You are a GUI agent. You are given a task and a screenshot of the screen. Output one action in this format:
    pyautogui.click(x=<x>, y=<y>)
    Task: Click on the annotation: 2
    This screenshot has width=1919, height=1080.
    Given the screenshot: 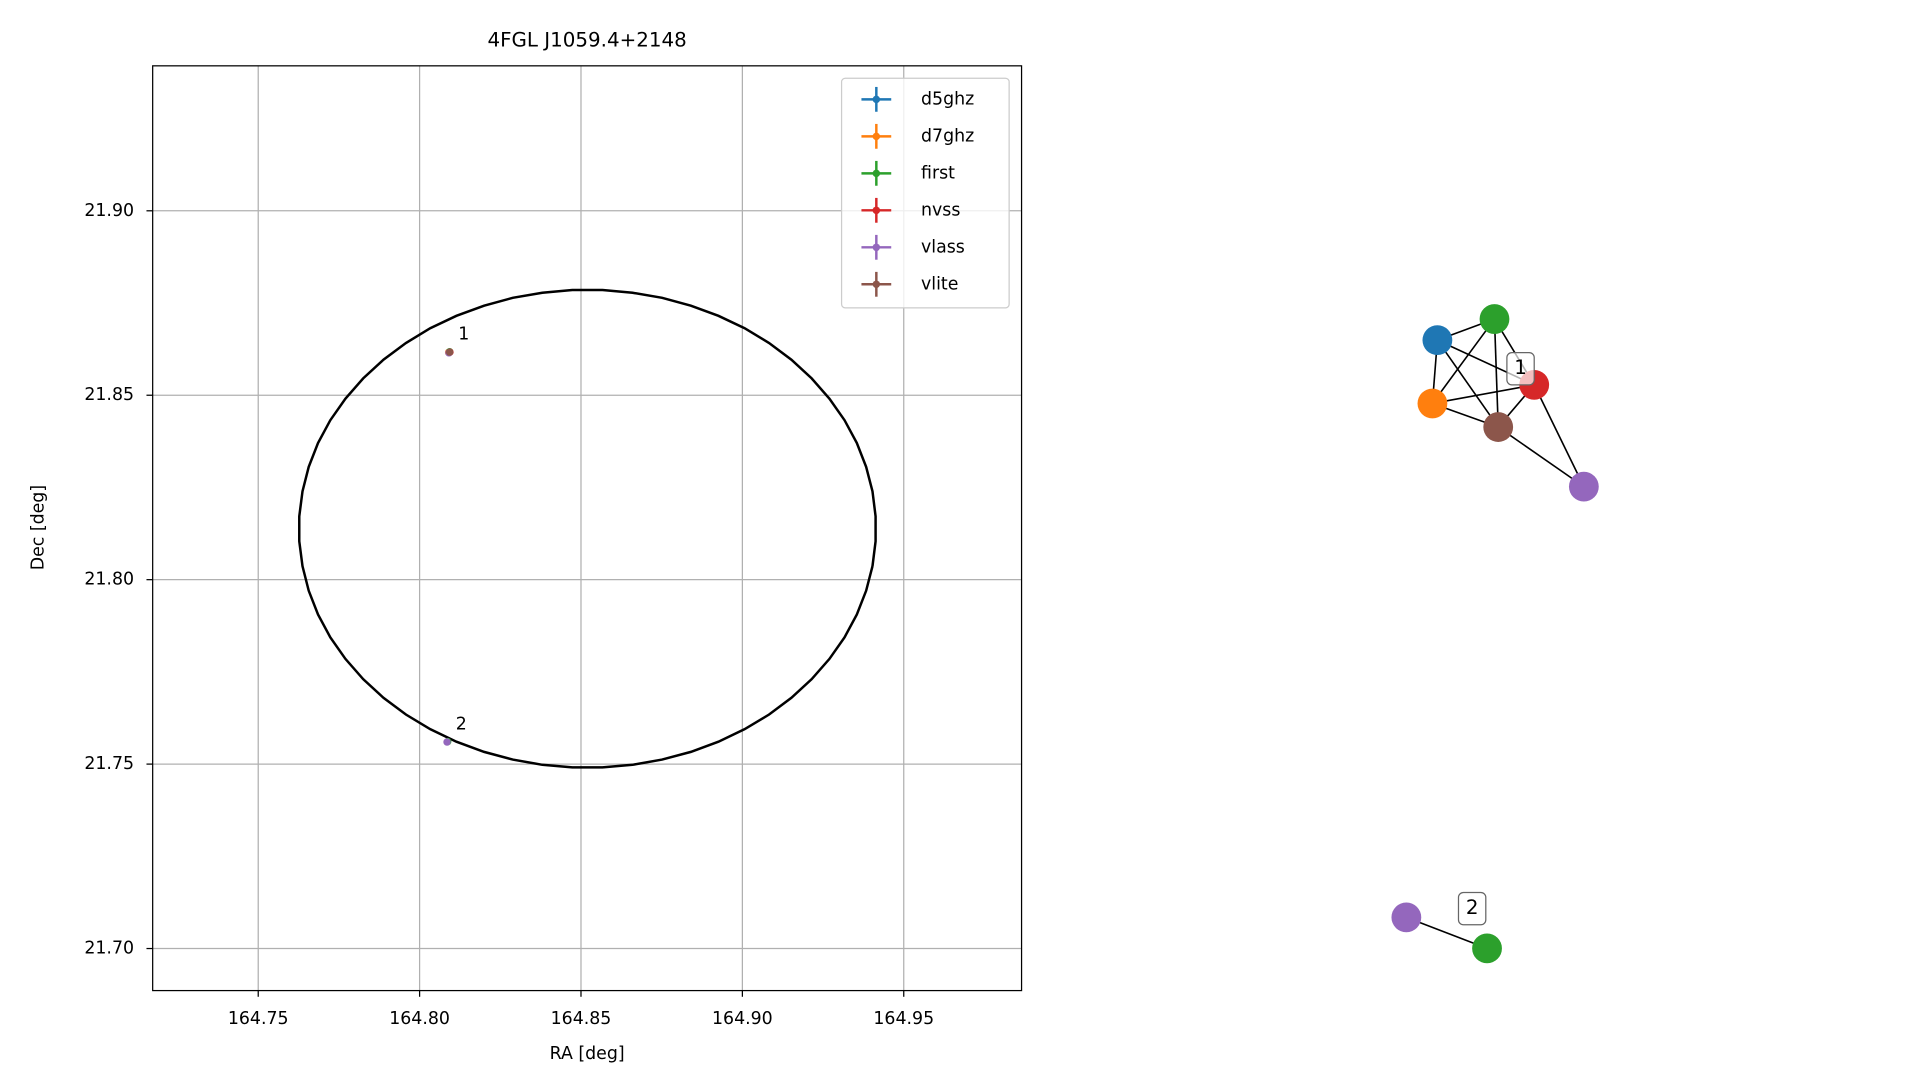 What is the action you would take?
    pyautogui.click(x=461, y=725)
    